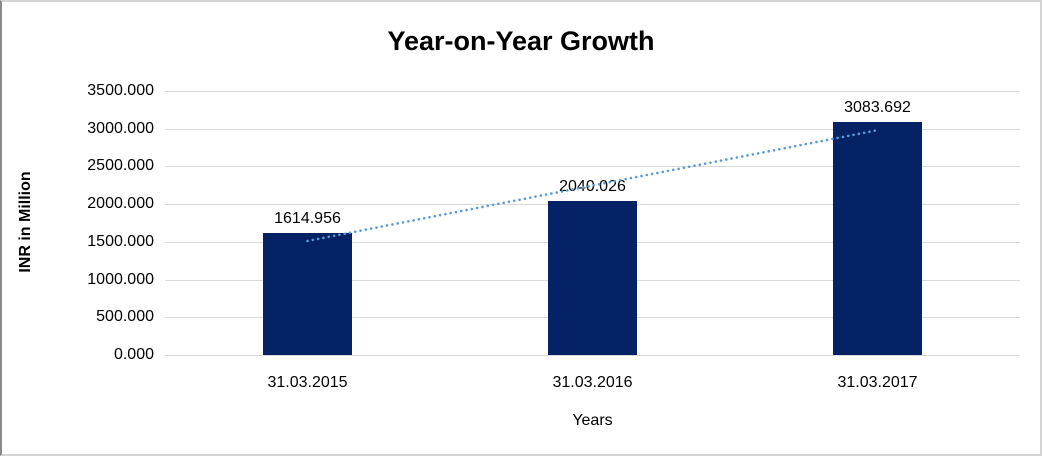  Describe the element at coordinates (125, 317) in the screenshot. I see `y-tick-label: 500.000` at that location.